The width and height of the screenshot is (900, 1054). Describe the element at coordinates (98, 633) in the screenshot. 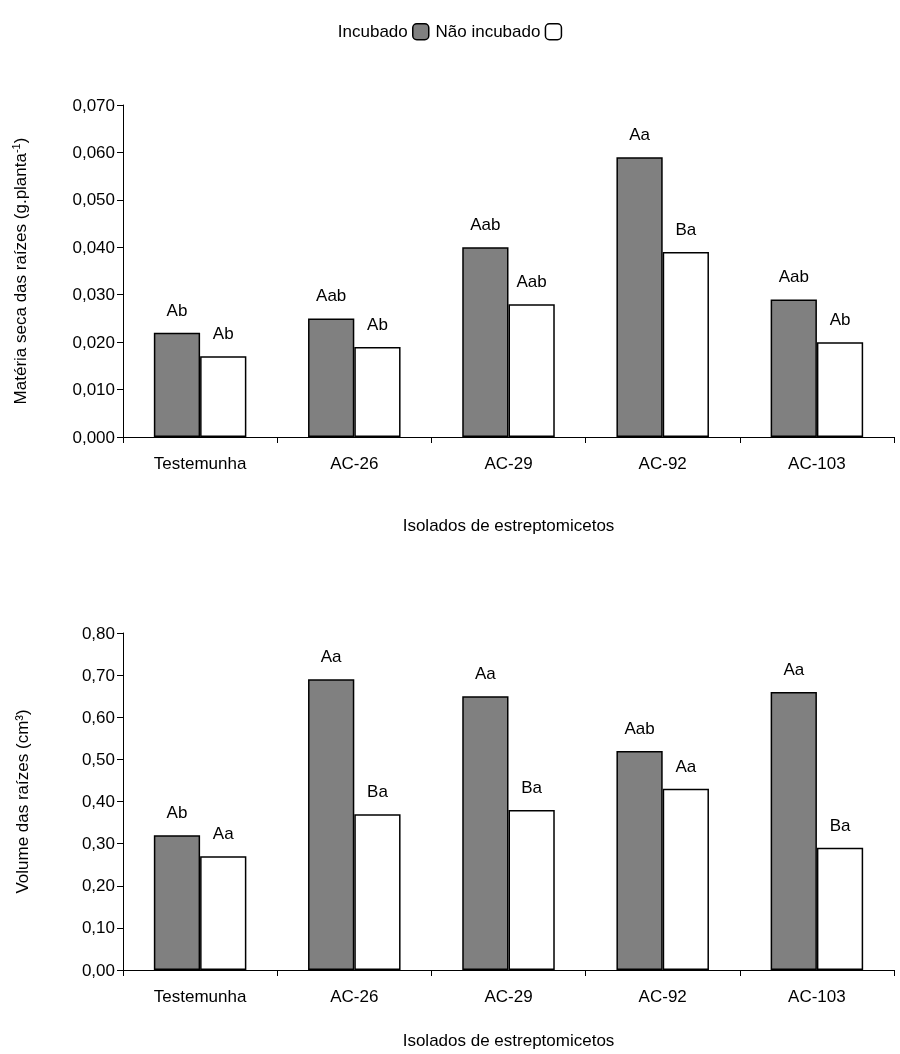

I see `y-tick-label: 0,80` at that location.